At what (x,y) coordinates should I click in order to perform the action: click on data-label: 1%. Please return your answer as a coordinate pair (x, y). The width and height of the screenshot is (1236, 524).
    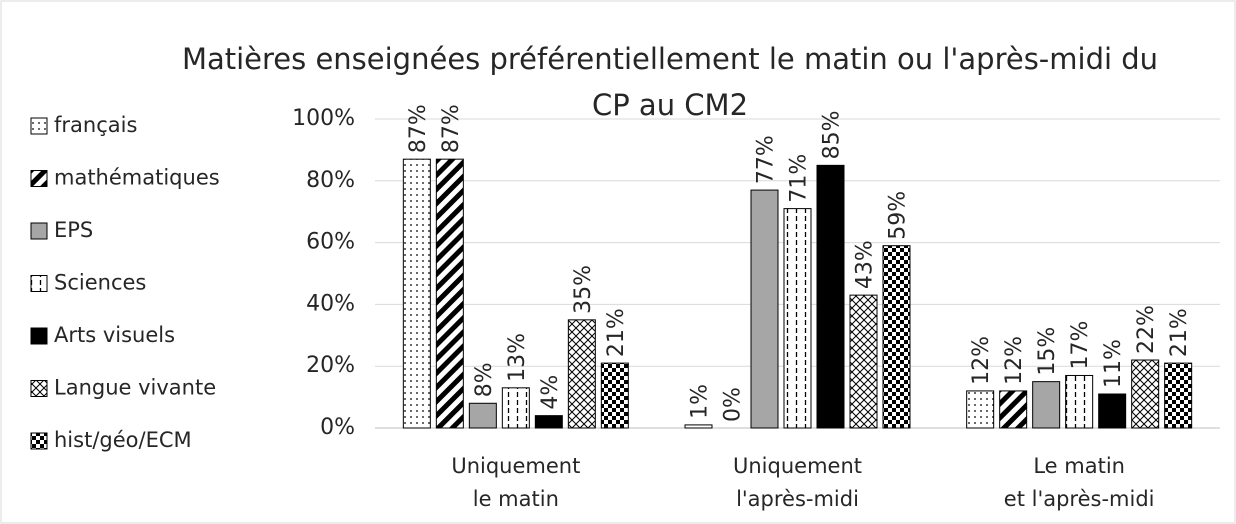
    Looking at the image, I should click on (700, 401).